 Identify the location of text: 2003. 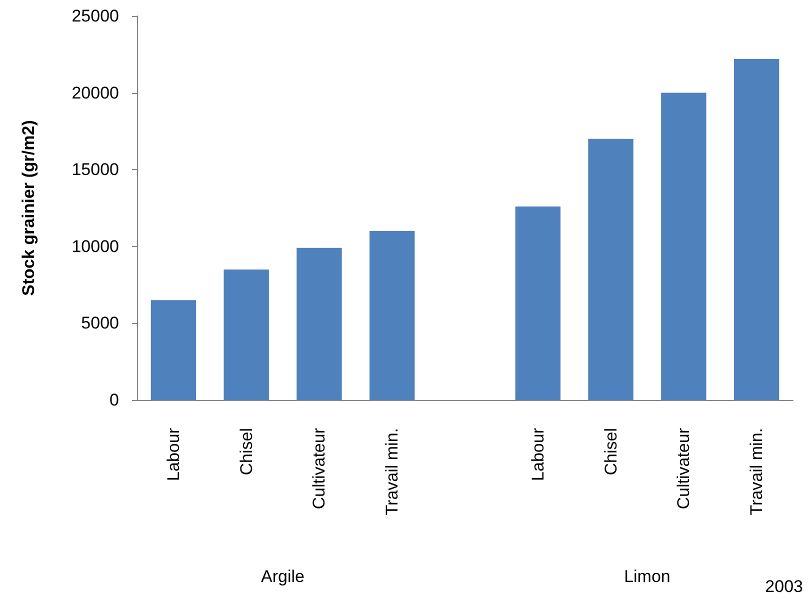
(784, 586).